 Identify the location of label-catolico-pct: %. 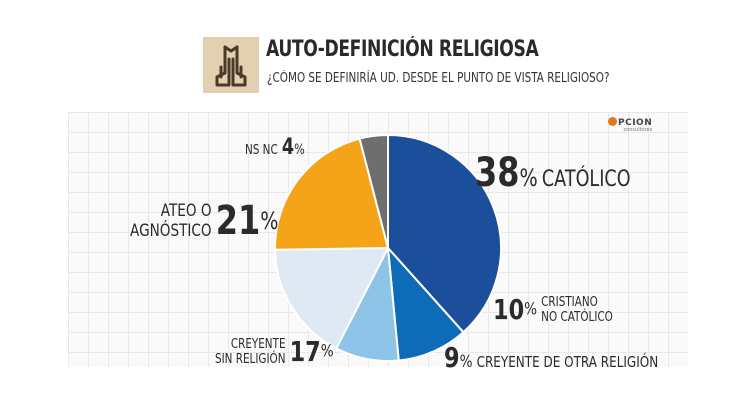
(528, 178).